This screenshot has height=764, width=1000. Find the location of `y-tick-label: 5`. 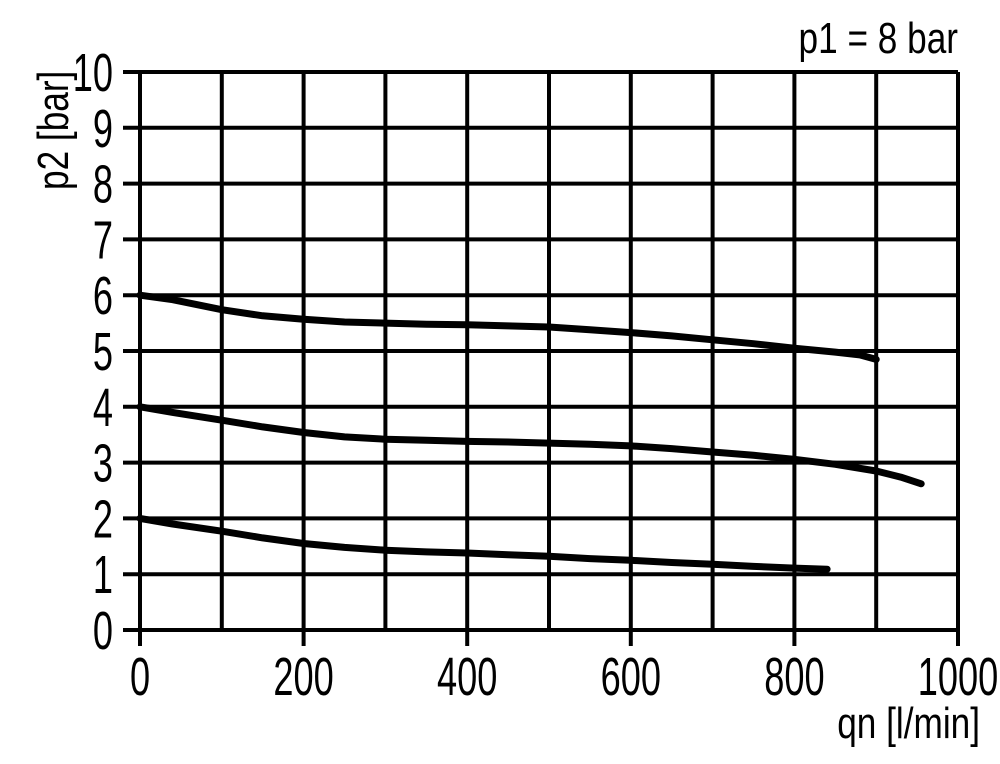

y-tick-label: 5 is located at coordinates (103, 351).